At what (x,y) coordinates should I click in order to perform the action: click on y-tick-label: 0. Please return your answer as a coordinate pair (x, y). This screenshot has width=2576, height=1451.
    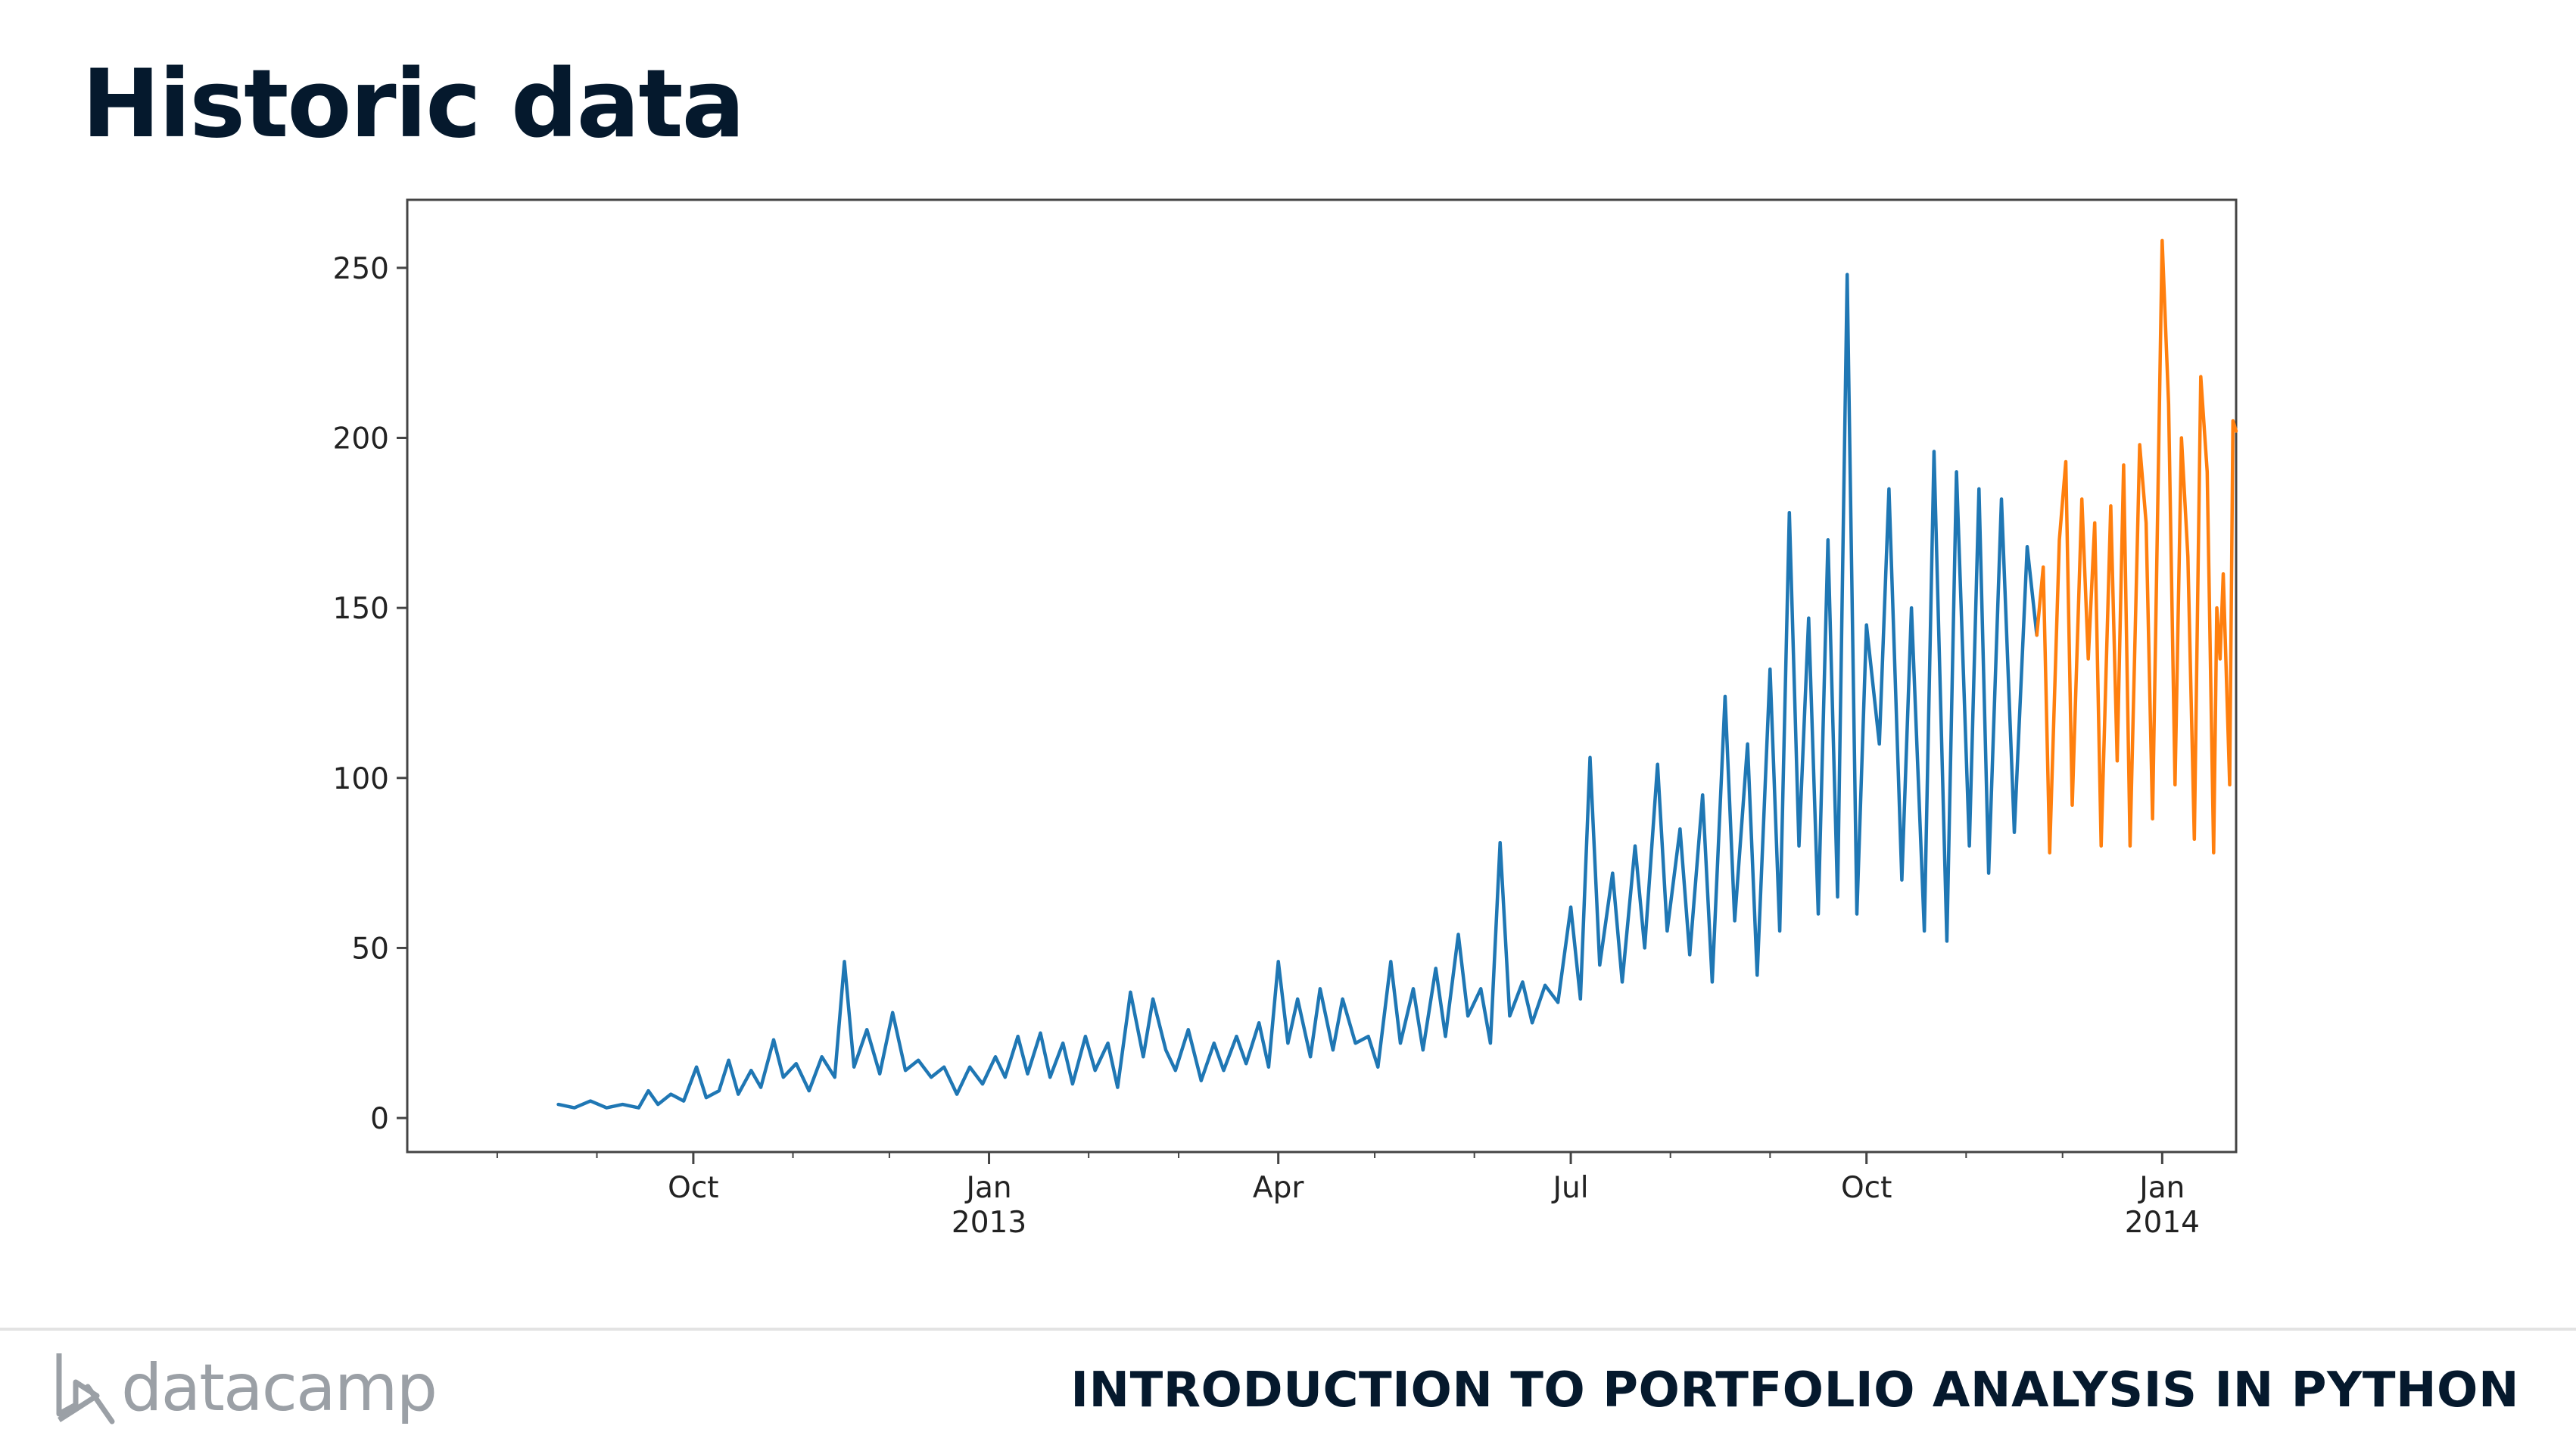
    Looking at the image, I should click on (379, 1119).